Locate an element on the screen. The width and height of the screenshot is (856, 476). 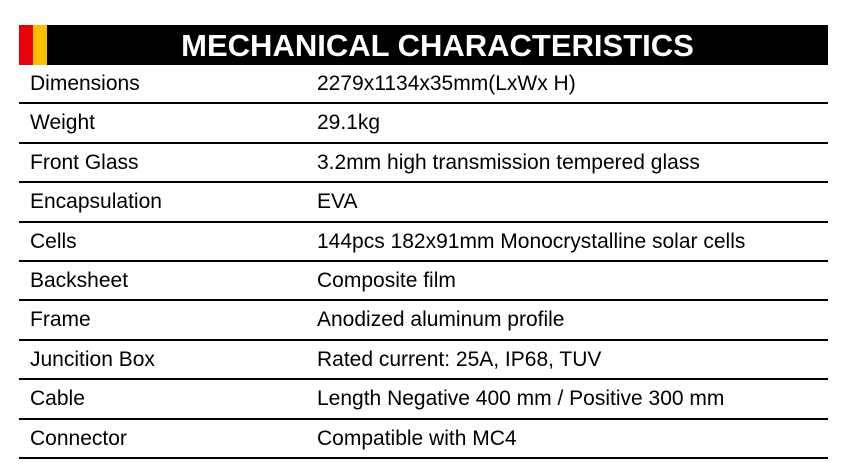
row-label: Juncition Box is located at coordinates (92, 359).